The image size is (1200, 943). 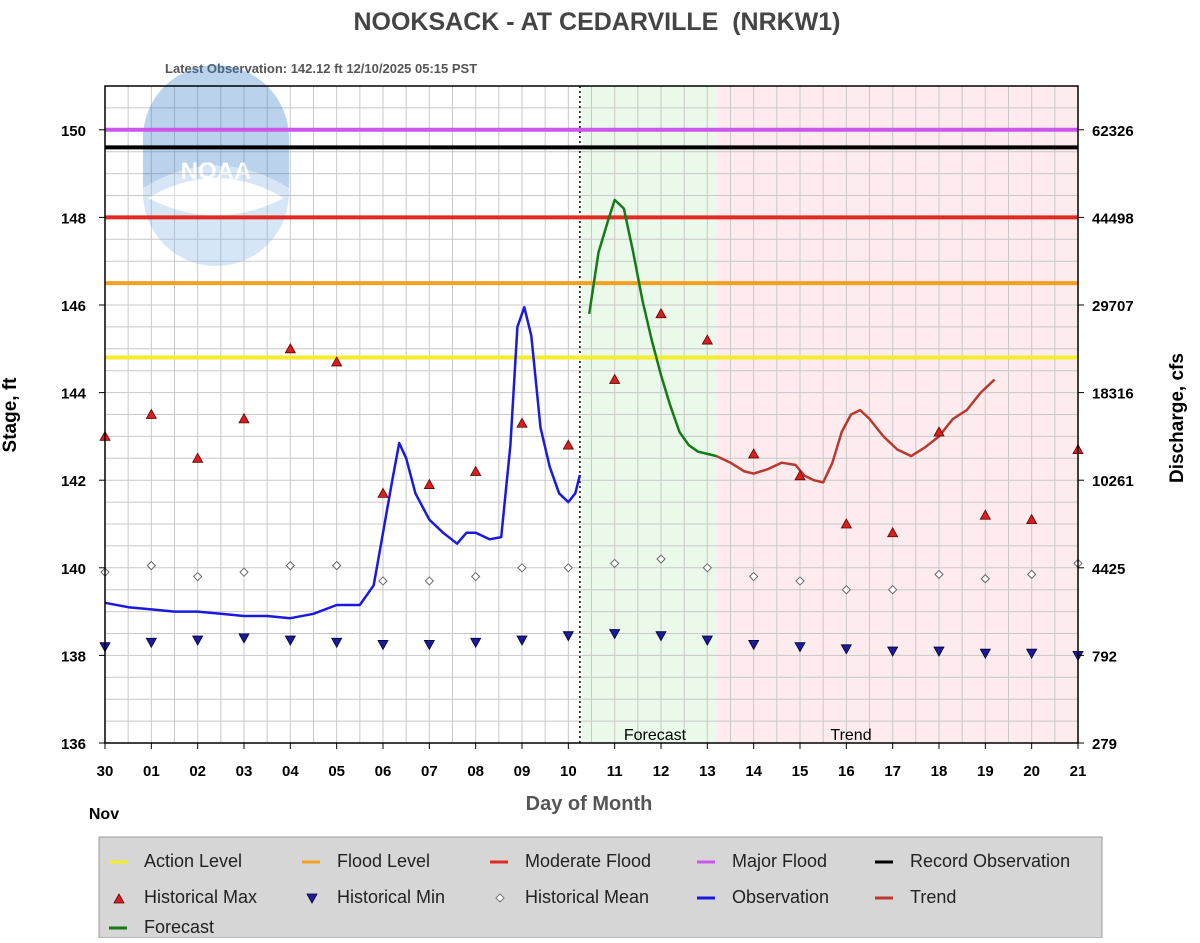 What do you see at coordinates (985, 771) in the screenshot?
I see `x-tick-label: 19` at bounding box center [985, 771].